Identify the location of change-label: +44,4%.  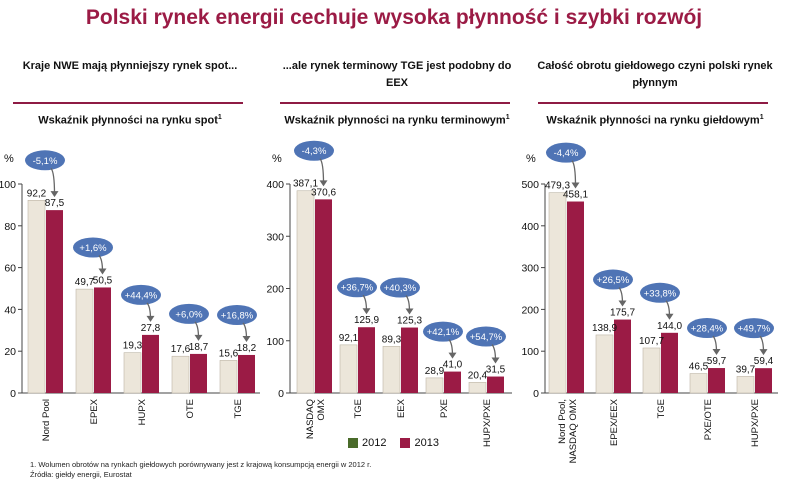
(141, 295).